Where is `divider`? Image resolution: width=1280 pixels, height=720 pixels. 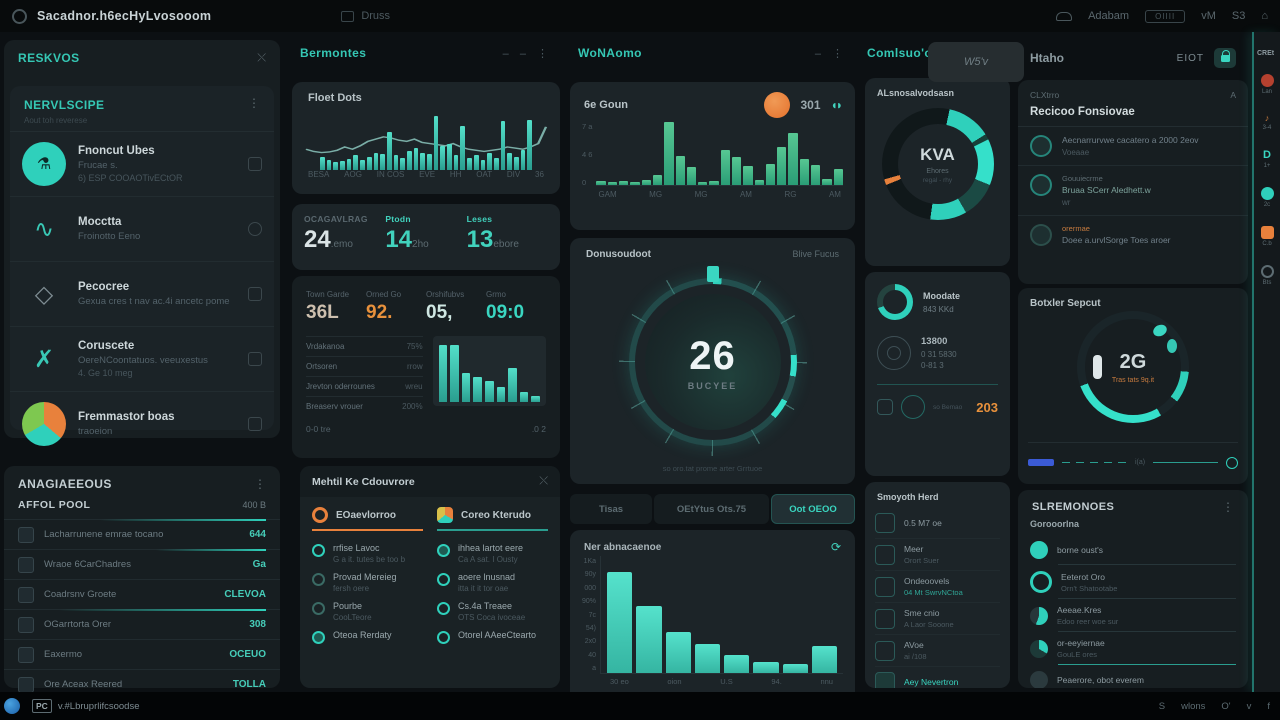
divider is located at coordinates (937, 384).